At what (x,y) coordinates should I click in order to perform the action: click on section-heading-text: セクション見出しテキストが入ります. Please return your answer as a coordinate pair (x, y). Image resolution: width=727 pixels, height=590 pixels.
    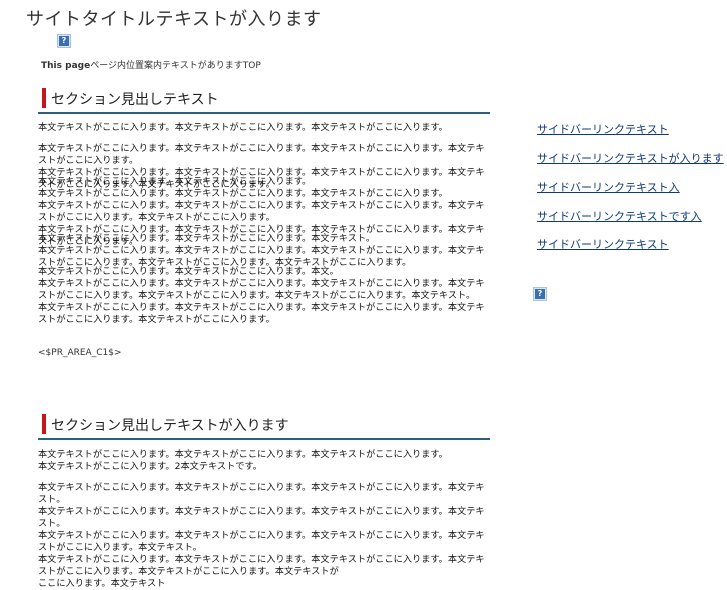
    Looking at the image, I should click on (170, 426).